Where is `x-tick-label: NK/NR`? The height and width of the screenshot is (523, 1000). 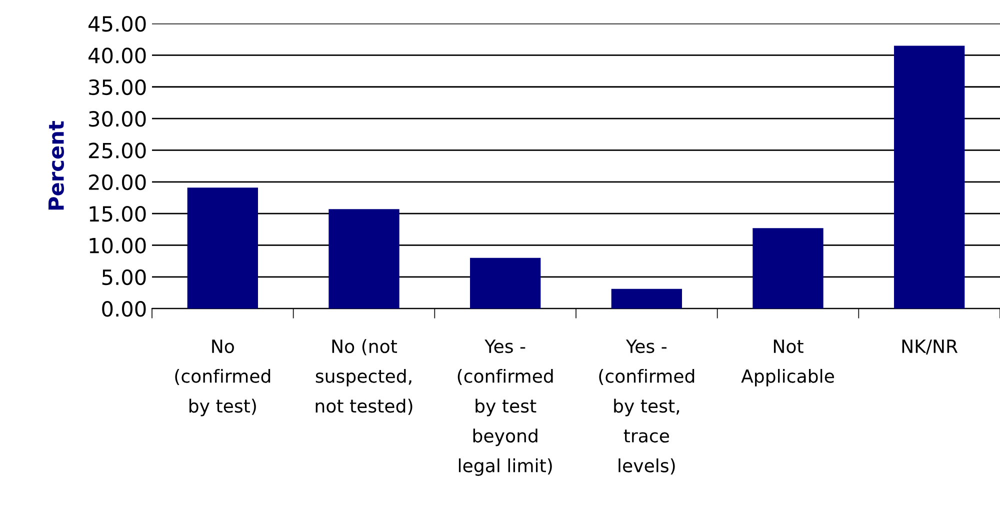
x-tick-label: NK/NR is located at coordinates (930, 347).